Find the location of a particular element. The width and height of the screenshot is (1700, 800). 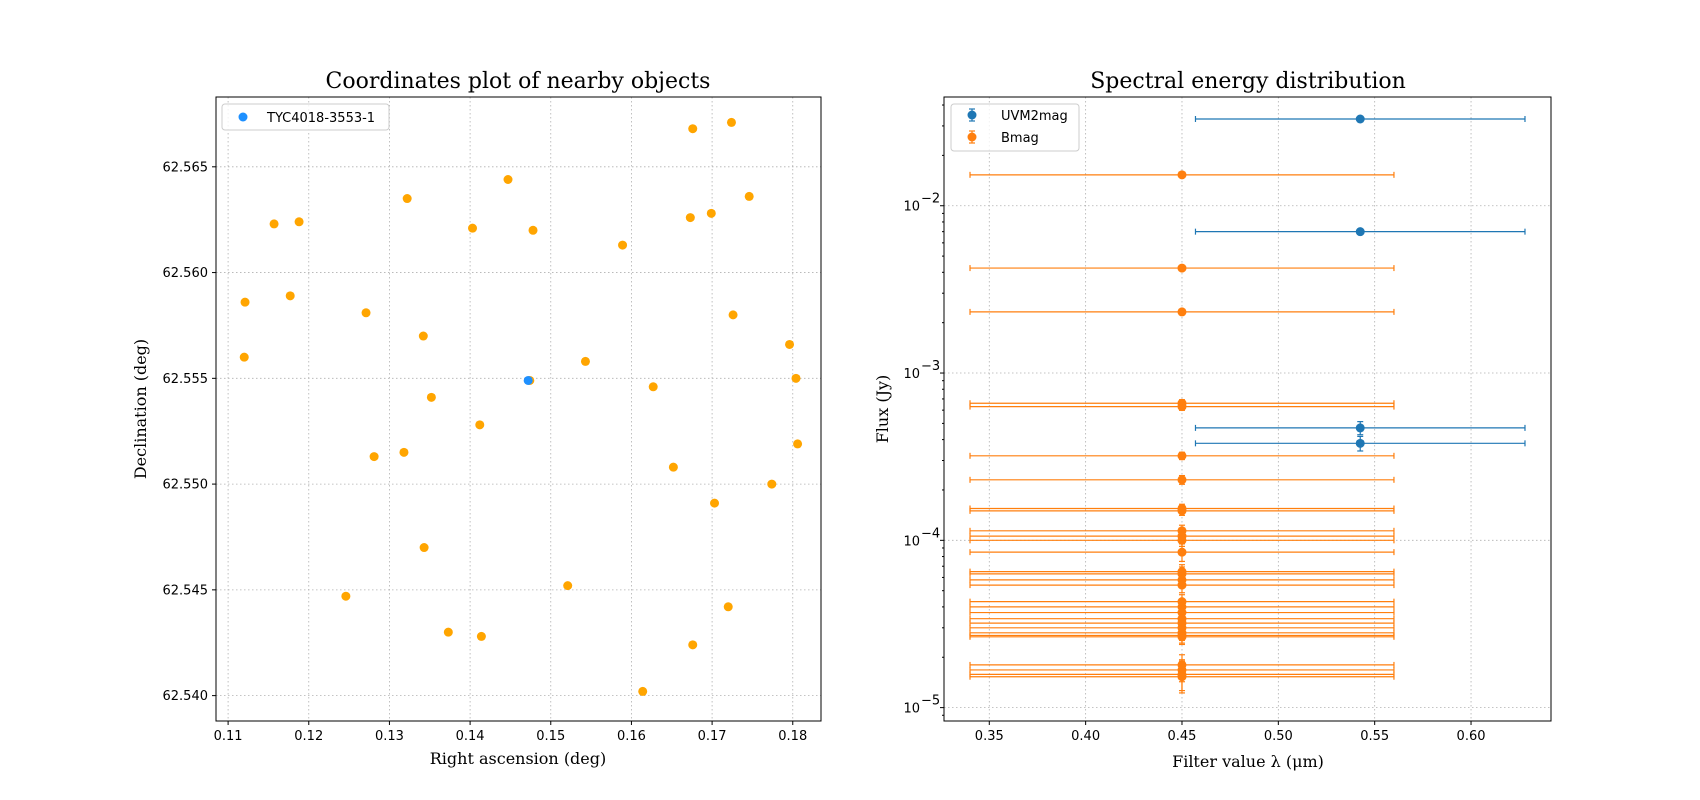

tick-label-y-exponent: −5 is located at coordinates (930, 701).